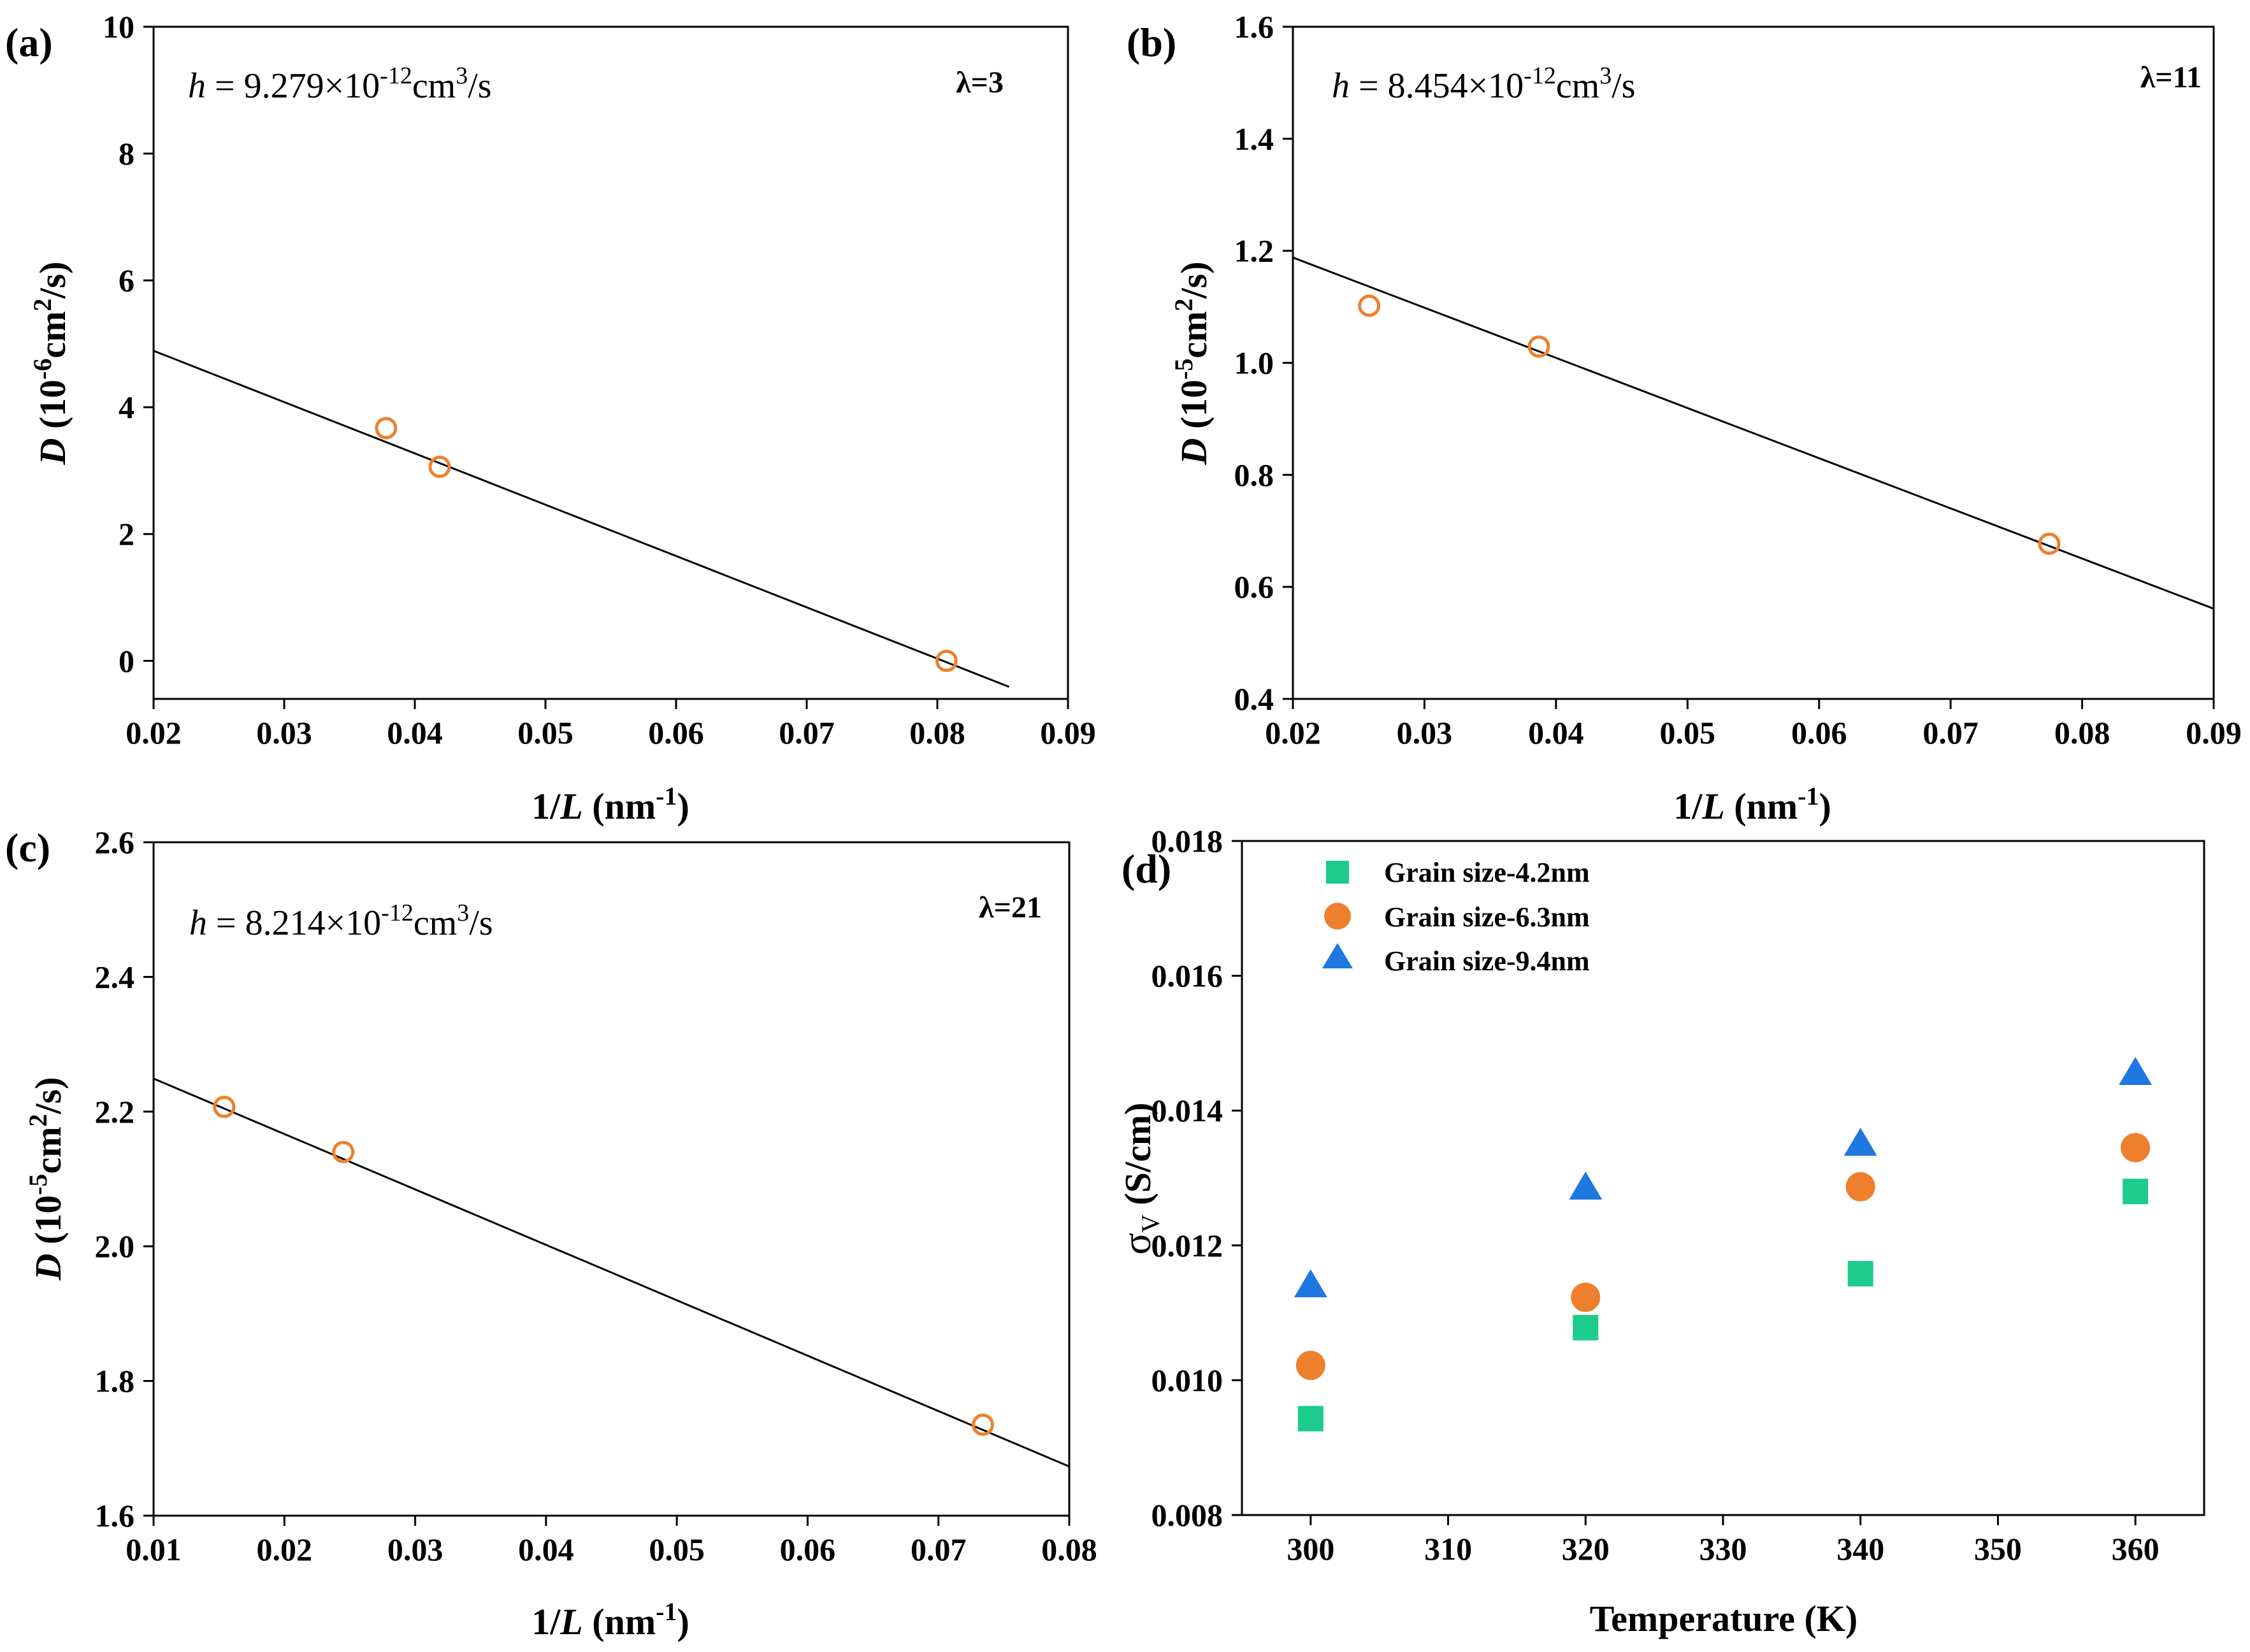 This screenshot has width=2250, height=1652. Describe the element at coordinates (2171, 77) in the screenshot. I see `lambda-label-b: λ=11` at that location.